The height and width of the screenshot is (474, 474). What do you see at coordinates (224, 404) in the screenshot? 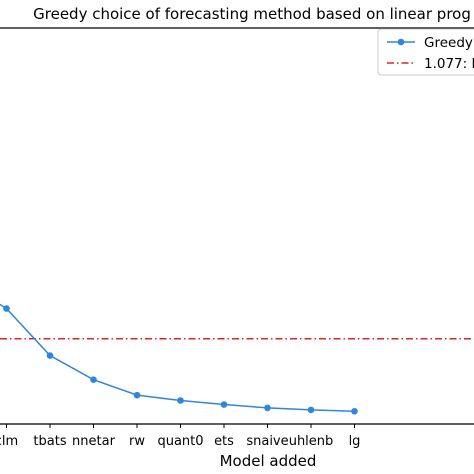
I see `data-point-ets` at bounding box center [224, 404].